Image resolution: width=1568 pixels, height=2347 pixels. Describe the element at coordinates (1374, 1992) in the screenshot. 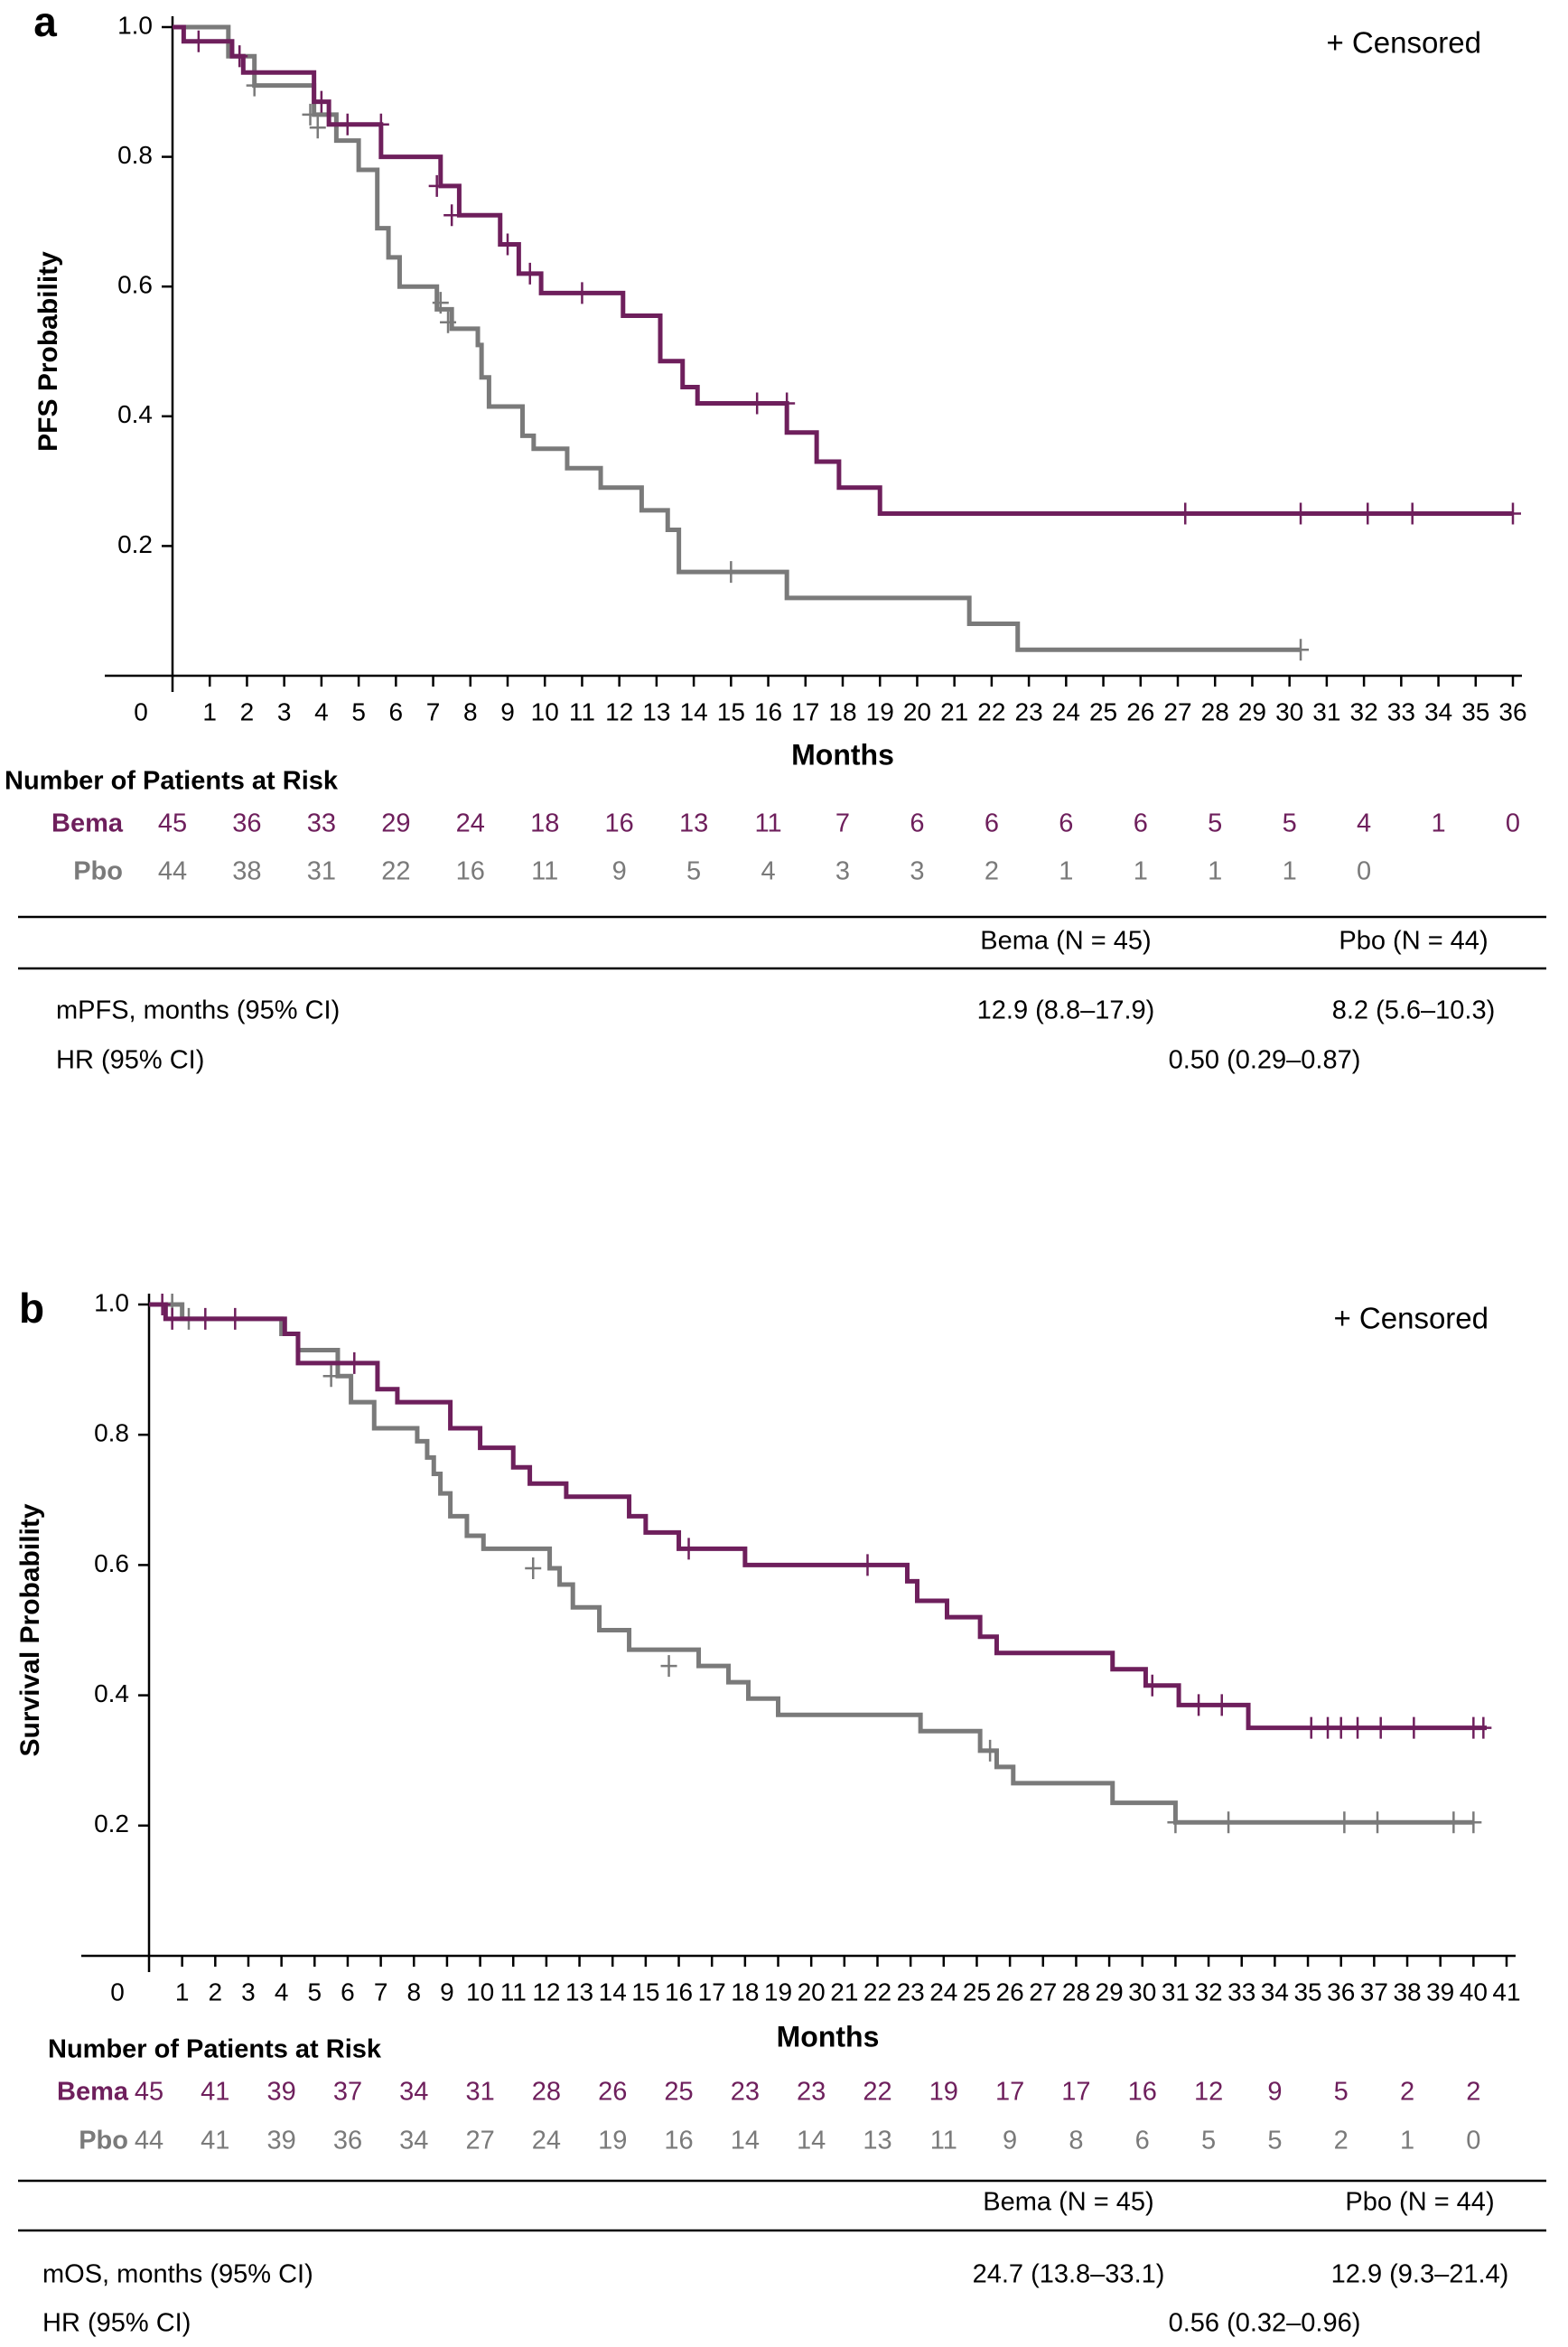

I see `x-tick-label: 37` at that location.